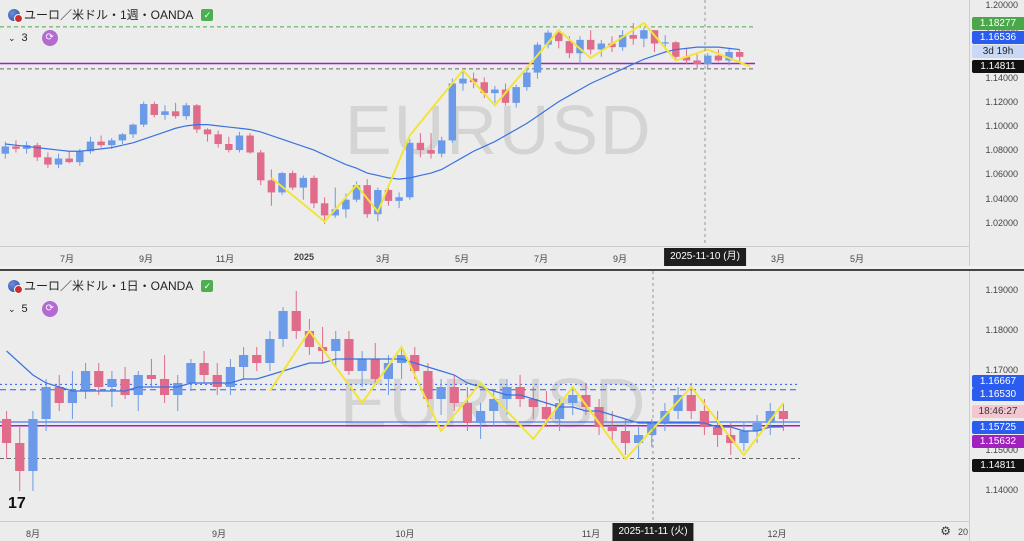 The width and height of the screenshot is (1024, 541). What do you see at coordinates (1001, 150) in the screenshot?
I see `price-tick-label: 1.08000` at bounding box center [1001, 150].